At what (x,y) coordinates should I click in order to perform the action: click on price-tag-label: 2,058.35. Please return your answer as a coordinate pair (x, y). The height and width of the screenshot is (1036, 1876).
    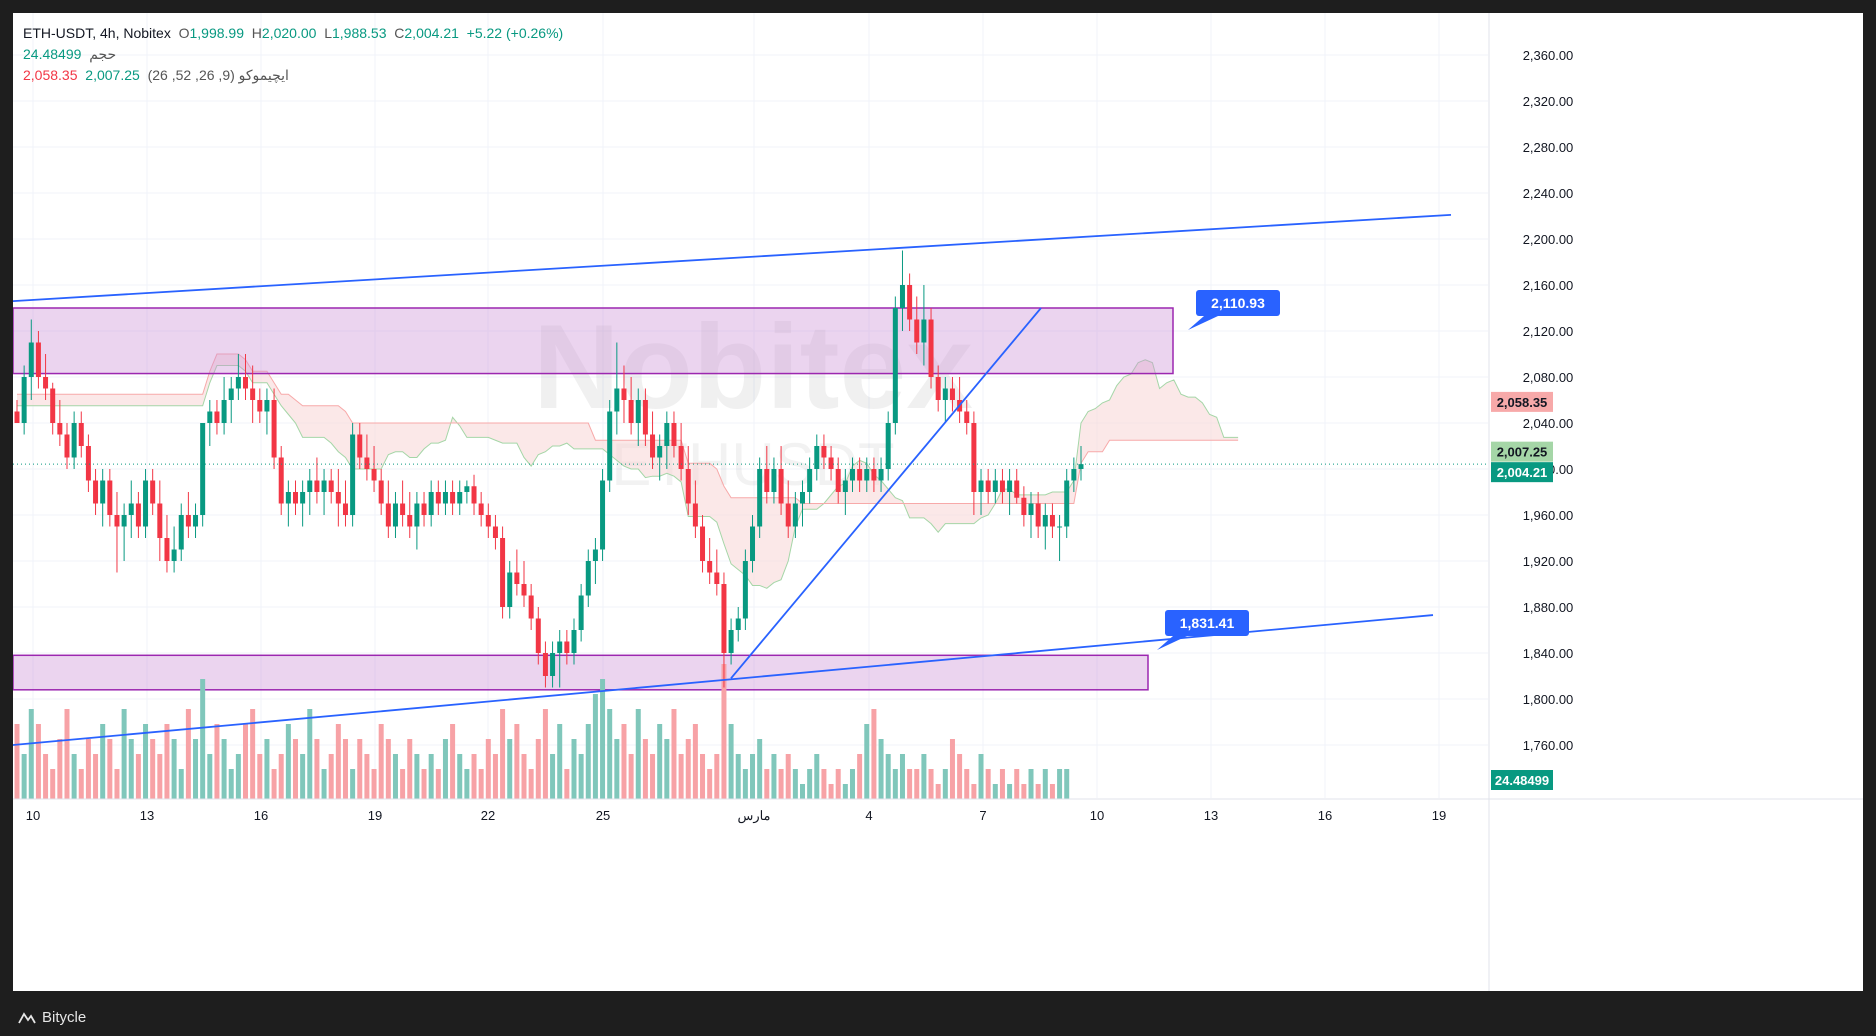
    Looking at the image, I should click on (1522, 402).